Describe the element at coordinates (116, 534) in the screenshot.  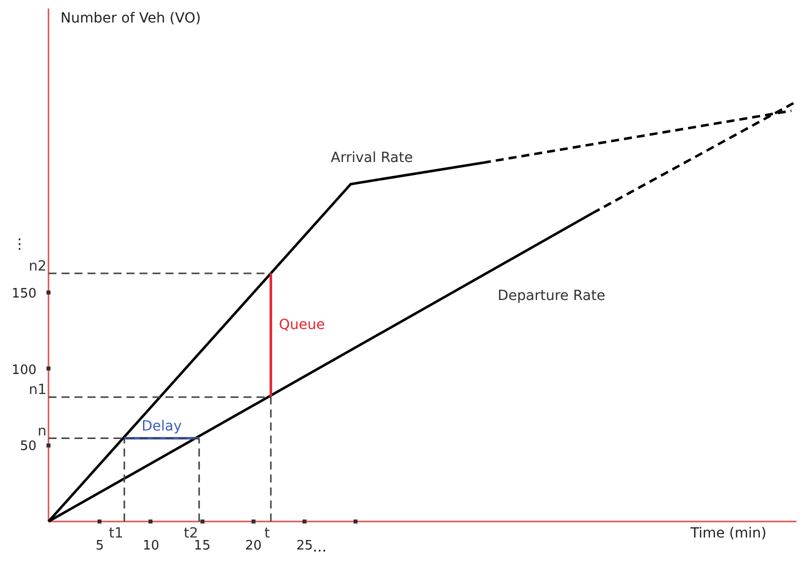
I see `annotation: t1` at that location.